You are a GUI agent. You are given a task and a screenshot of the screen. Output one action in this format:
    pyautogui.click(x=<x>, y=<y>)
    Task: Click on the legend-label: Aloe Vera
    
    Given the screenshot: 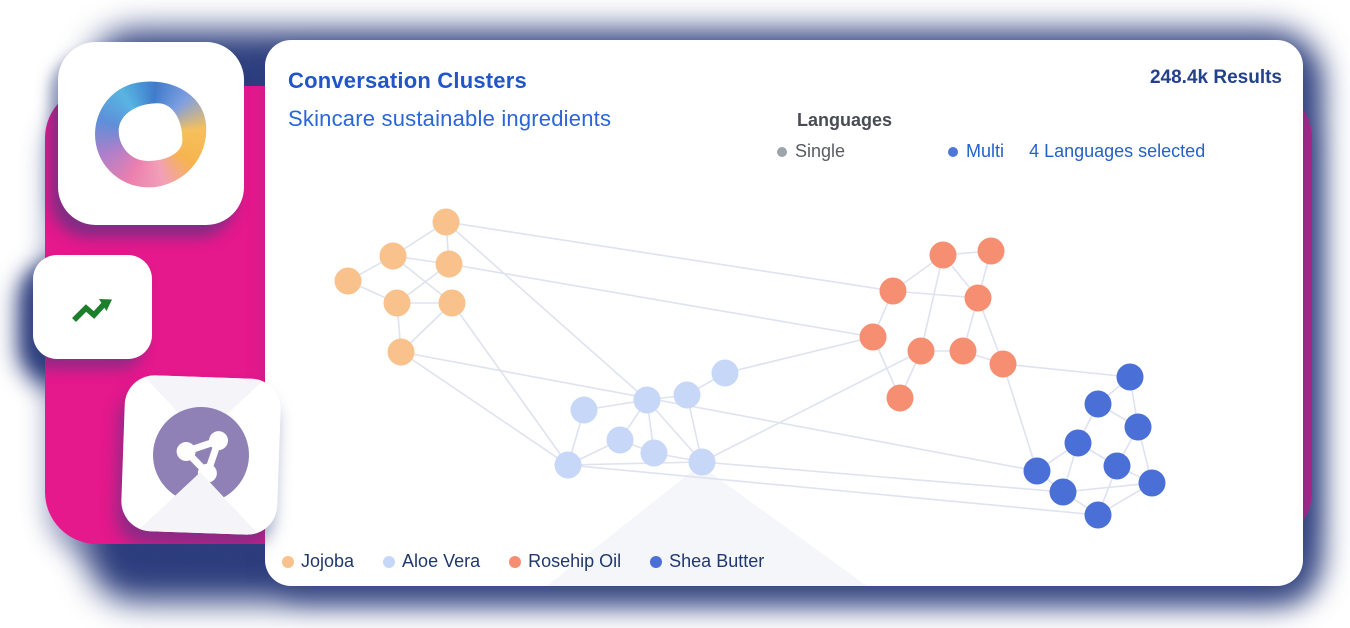 What is the action you would take?
    pyautogui.click(x=441, y=561)
    